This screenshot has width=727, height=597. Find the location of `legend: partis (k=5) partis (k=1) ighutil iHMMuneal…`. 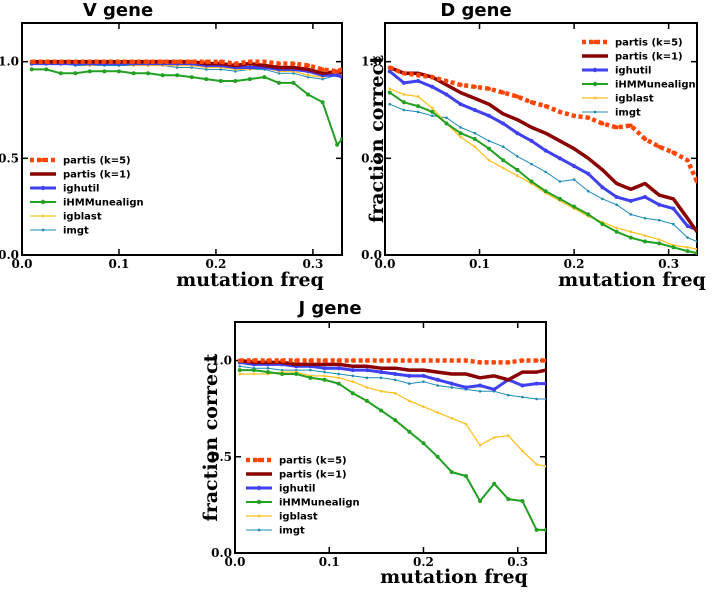

legend: partis (k=5) partis (k=1) ighutil iHMMuneal… is located at coordinates (639, 78).